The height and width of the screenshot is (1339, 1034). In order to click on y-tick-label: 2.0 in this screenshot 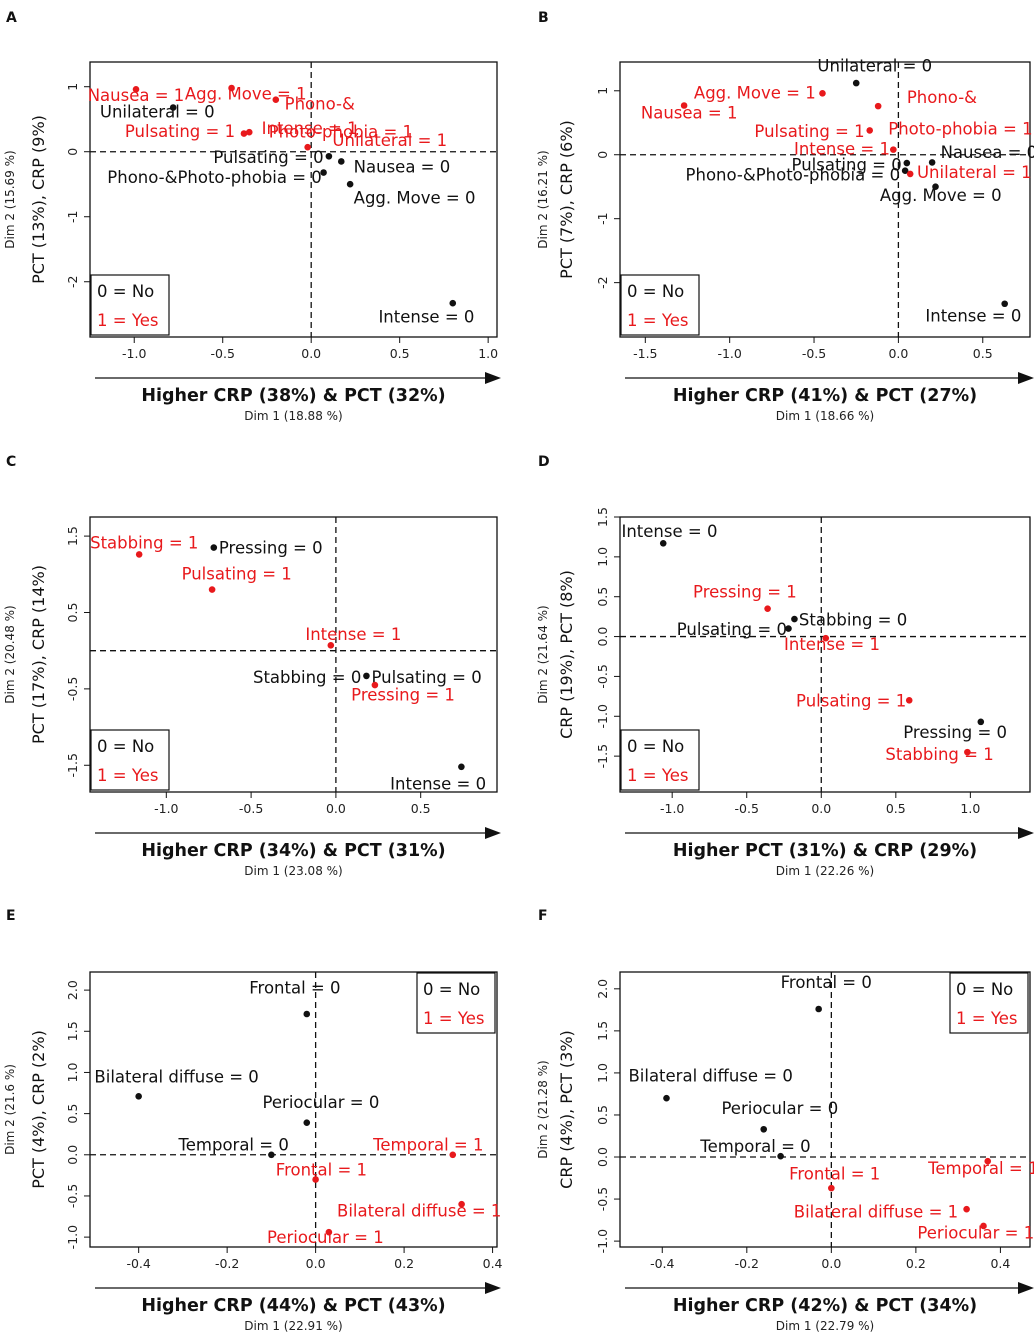, I will do `click(72, 990)`.